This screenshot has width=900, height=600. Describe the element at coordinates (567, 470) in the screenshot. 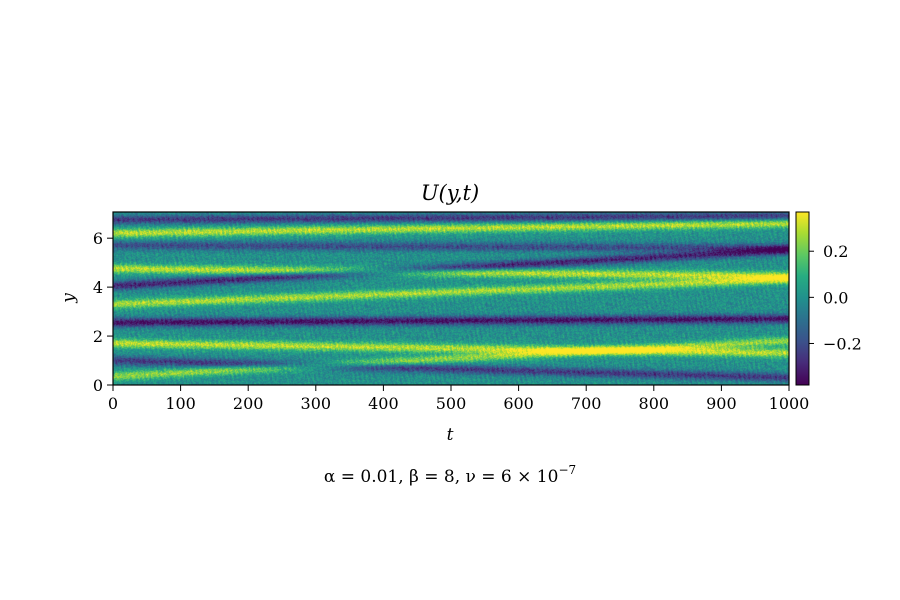

I see `caption-exponent: −7` at that location.